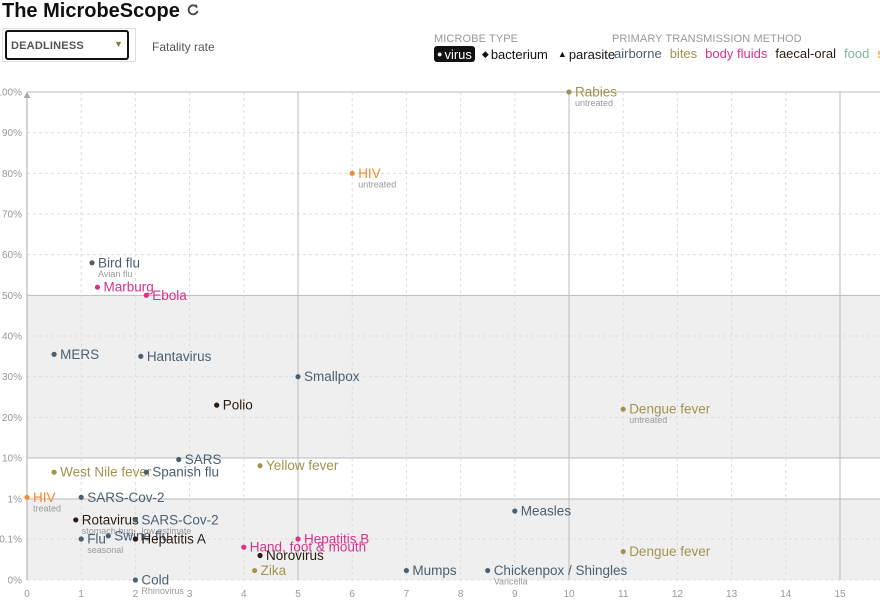 The image size is (880, 609). I want to click on data-label: Rotavirus, so click(110, 519).